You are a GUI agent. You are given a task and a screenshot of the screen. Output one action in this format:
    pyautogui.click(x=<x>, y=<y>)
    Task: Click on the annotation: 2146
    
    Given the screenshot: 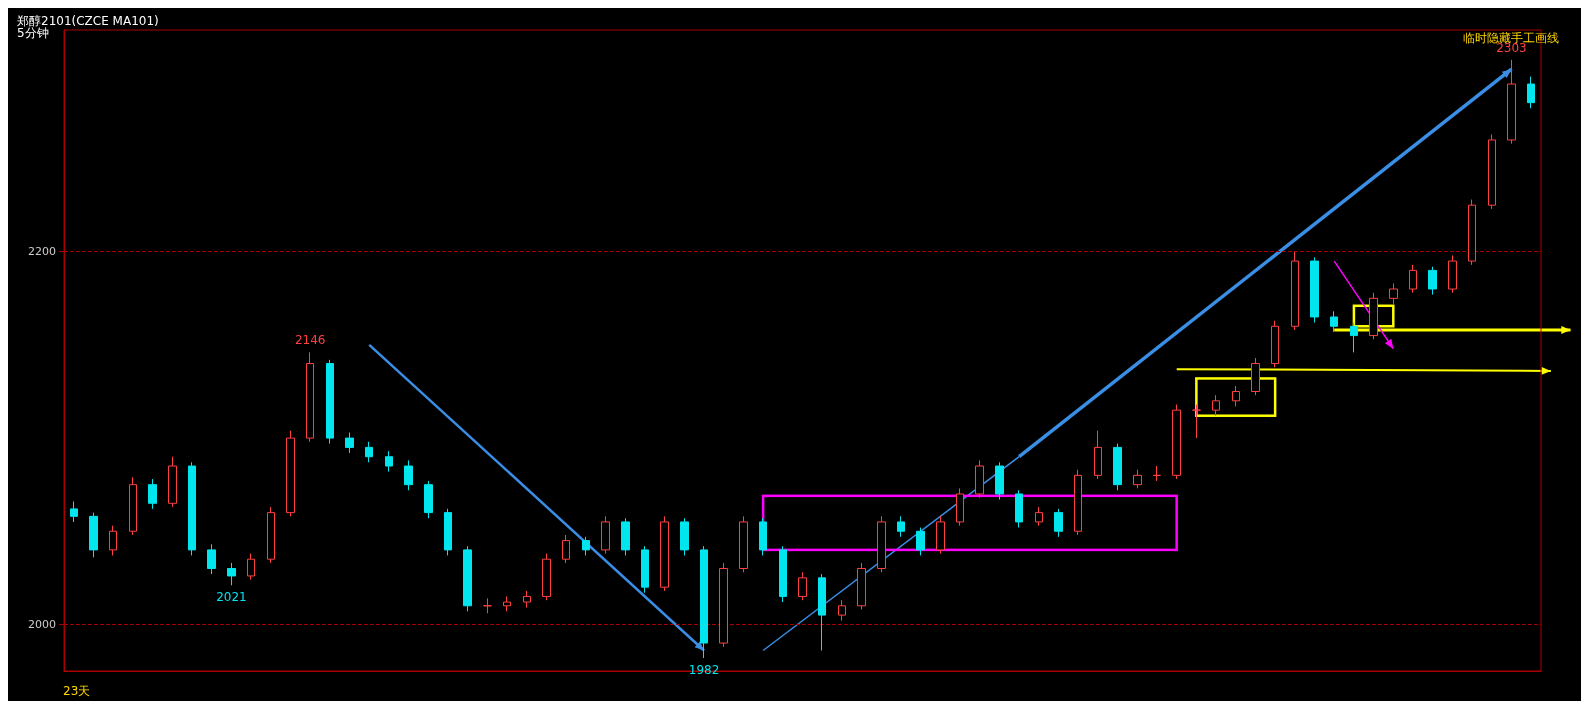 What is the action you would take?
    pyautogui.click(x=310, y=340)
    